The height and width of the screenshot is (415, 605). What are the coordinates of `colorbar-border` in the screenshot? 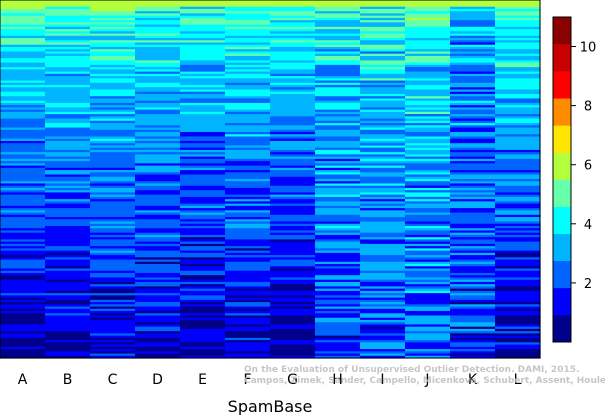 It's located at (562, 179).